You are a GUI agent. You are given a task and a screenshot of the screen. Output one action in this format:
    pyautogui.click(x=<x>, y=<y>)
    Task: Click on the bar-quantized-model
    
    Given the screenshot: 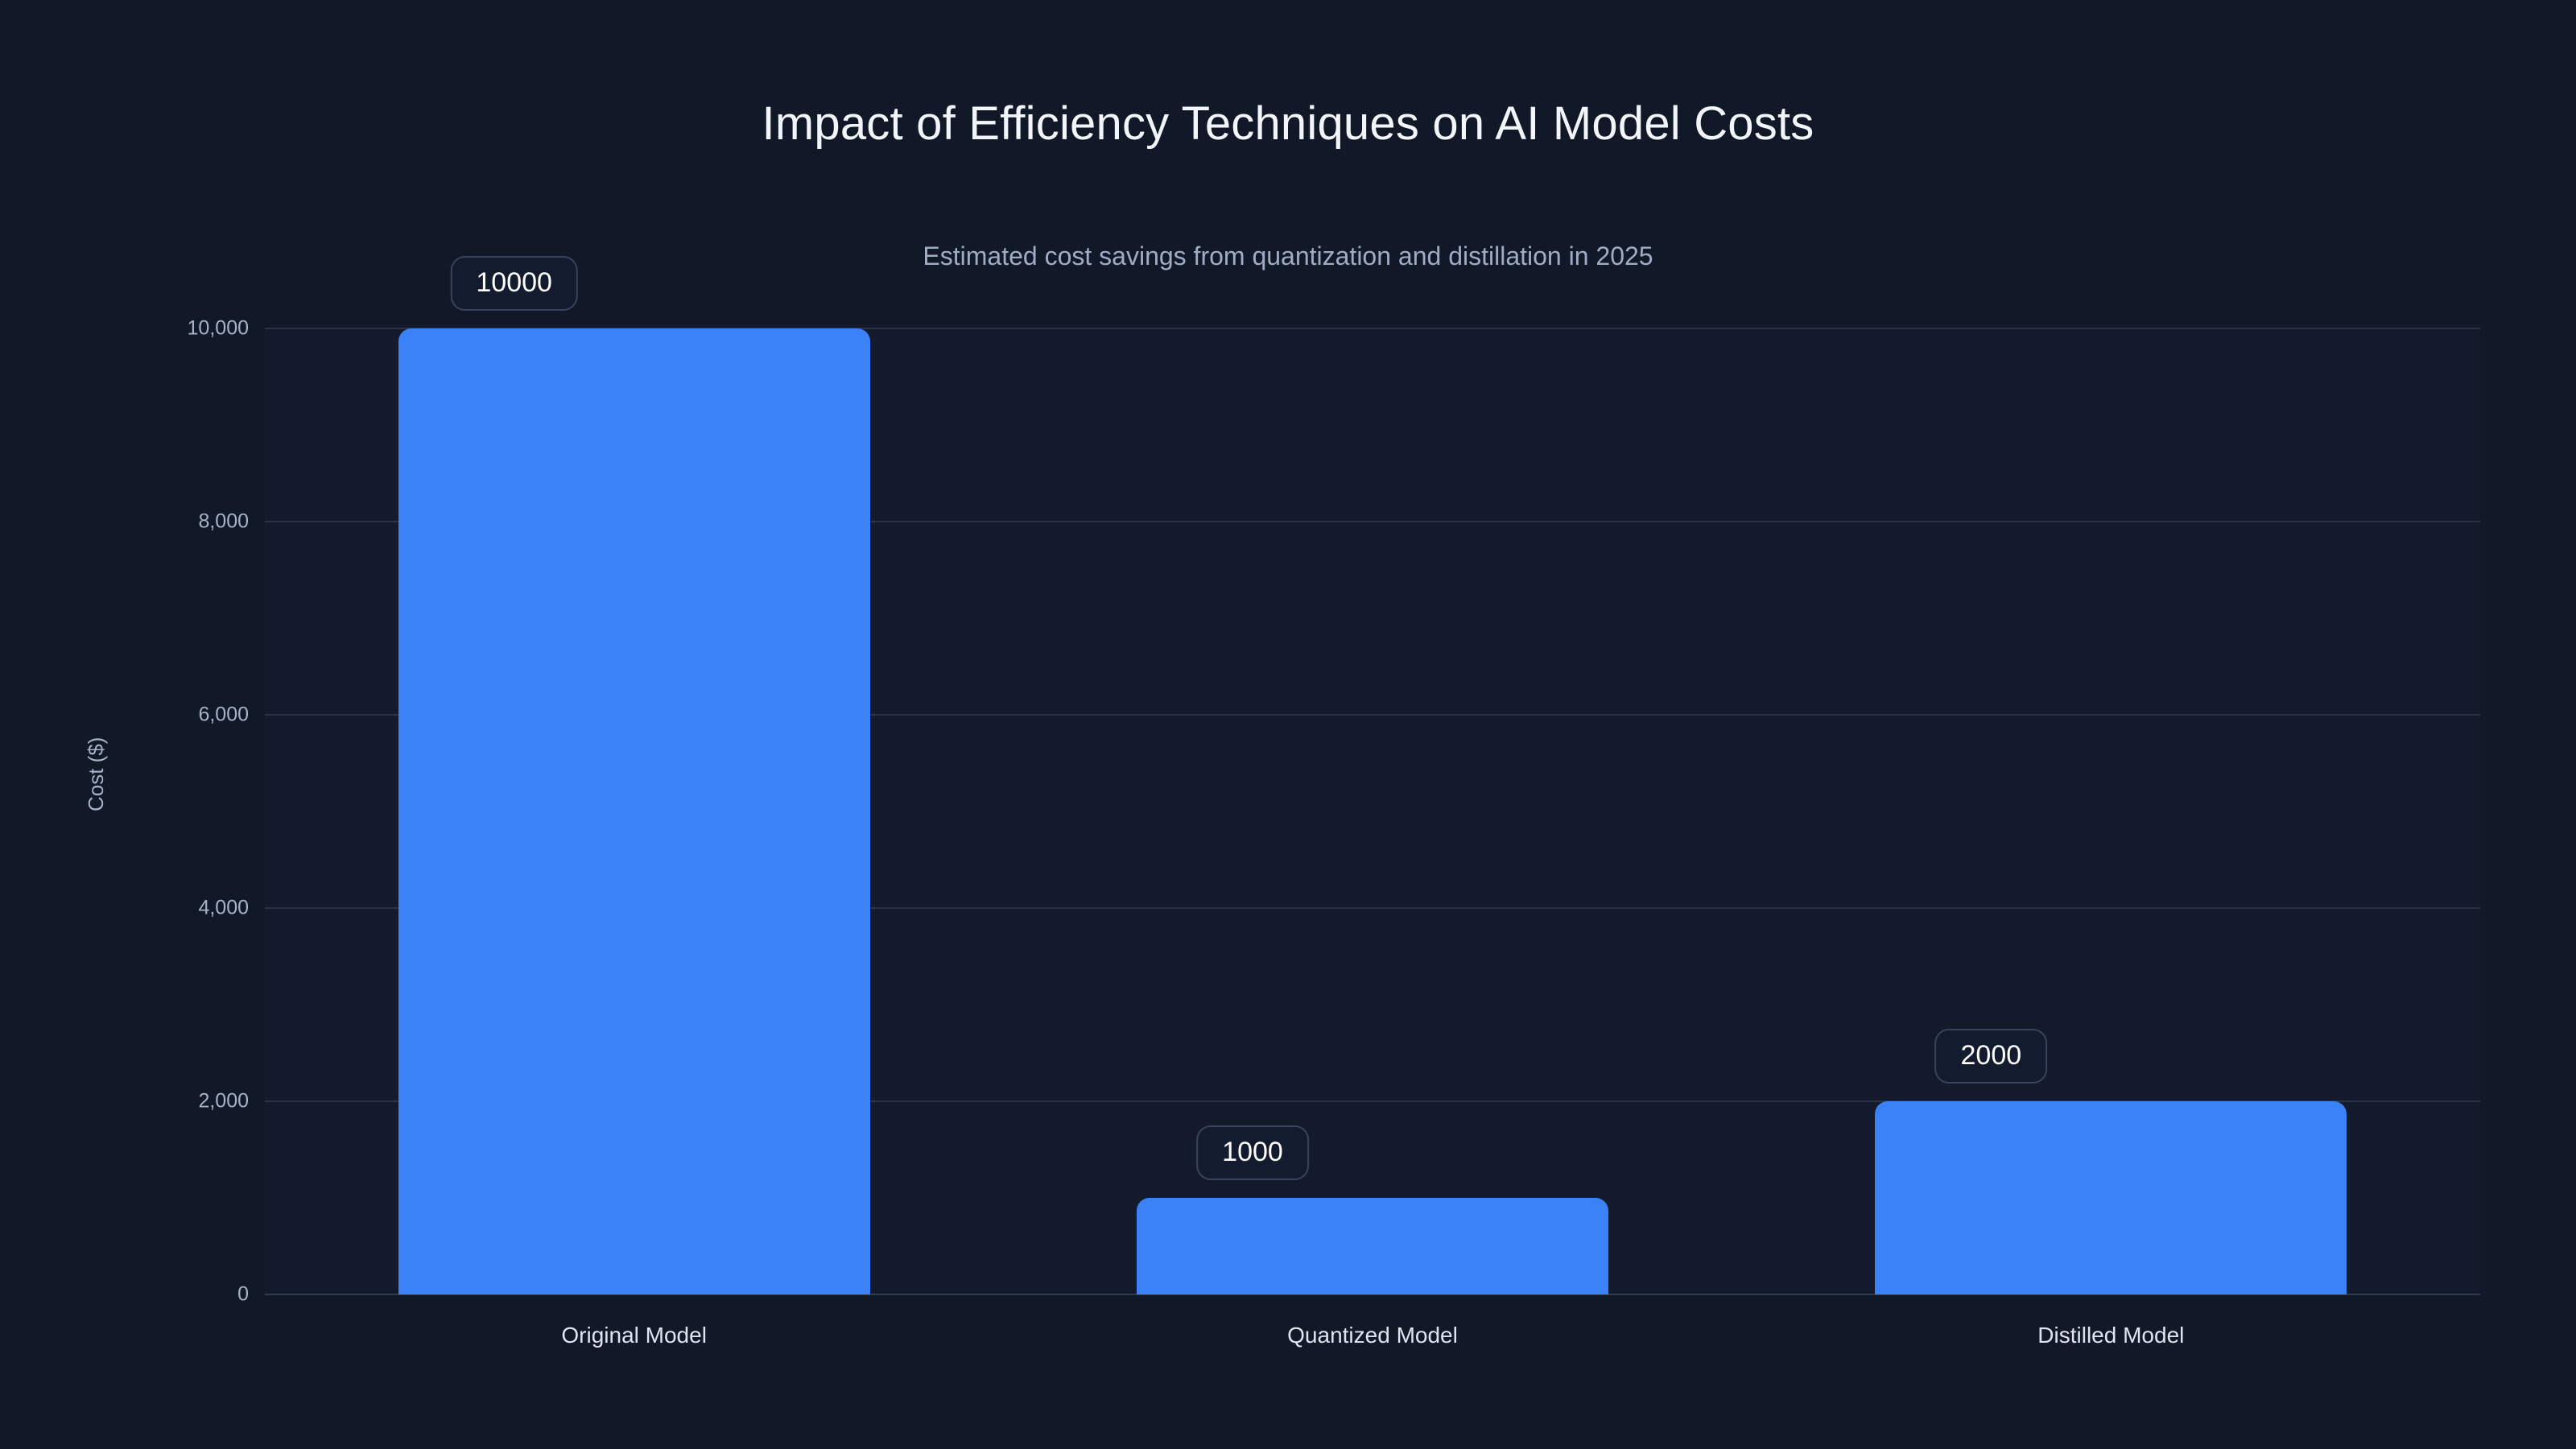 What is the action you would take?
    pyautogui.click(x=1372, y=1246)
    